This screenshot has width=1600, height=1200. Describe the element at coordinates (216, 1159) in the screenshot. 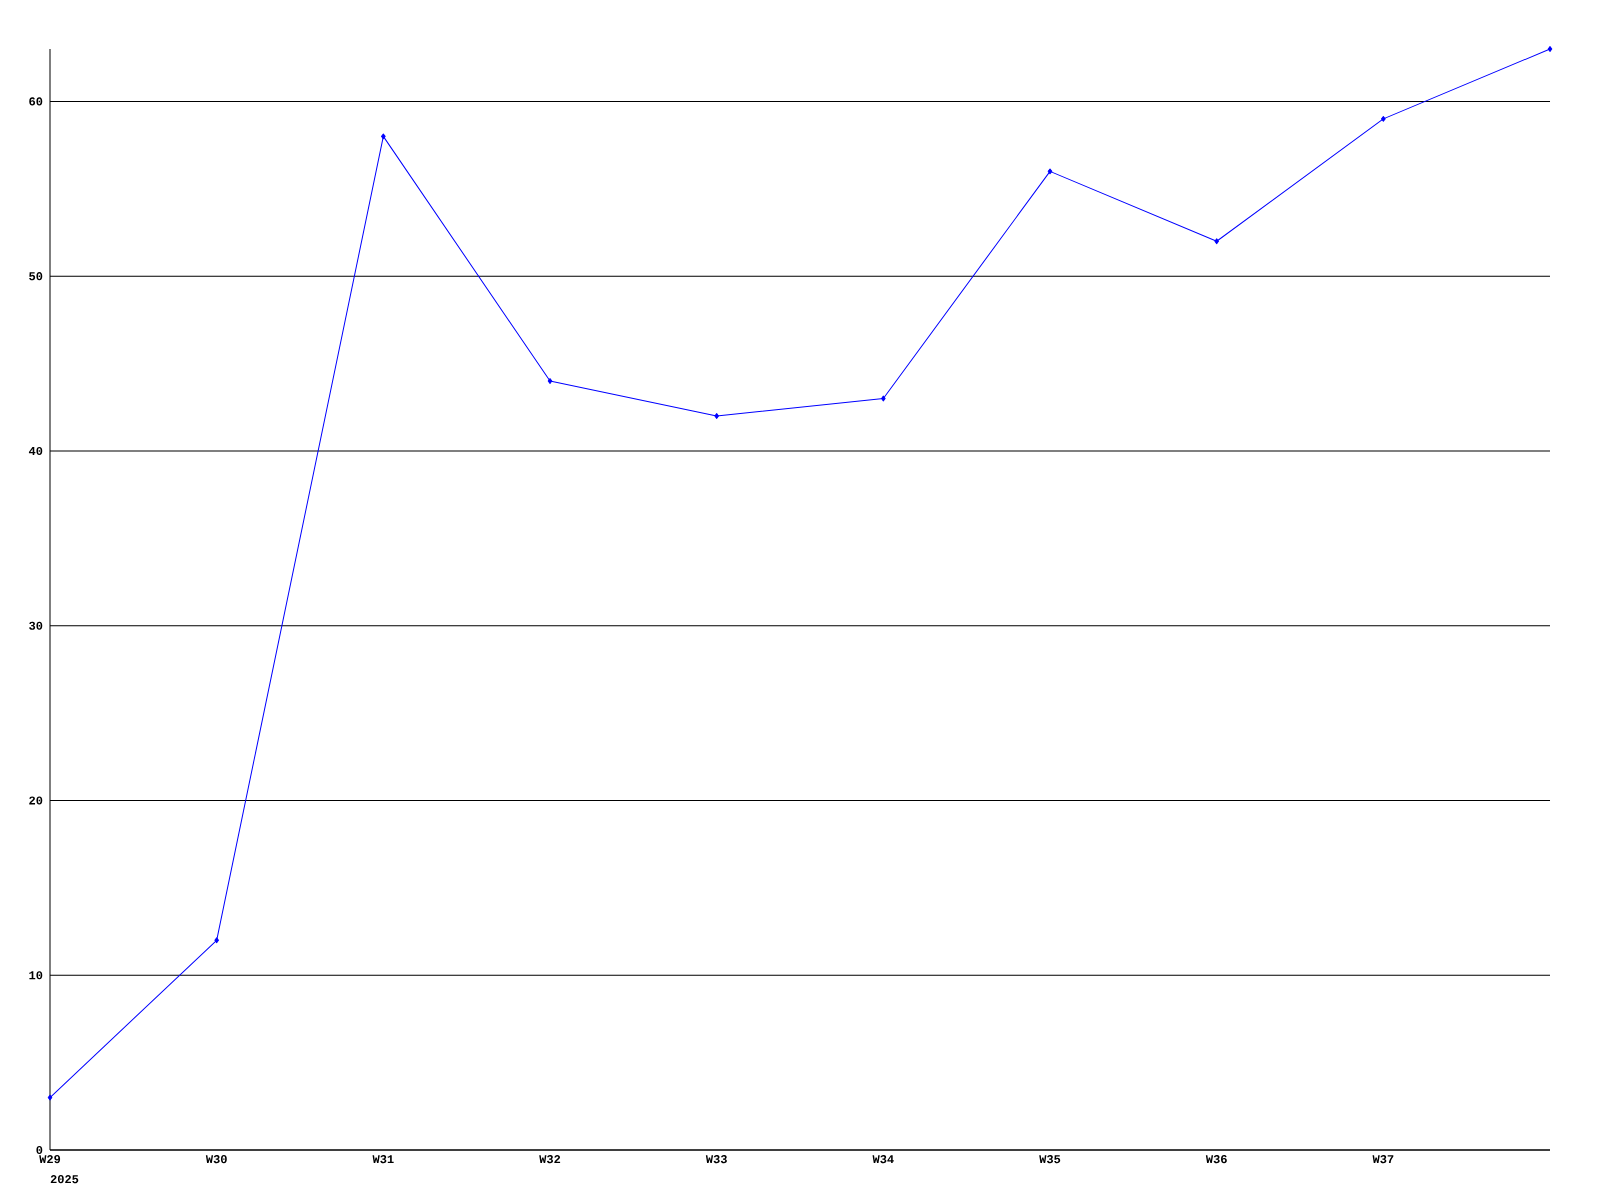

I see `x-tick-label: W30` at that location.